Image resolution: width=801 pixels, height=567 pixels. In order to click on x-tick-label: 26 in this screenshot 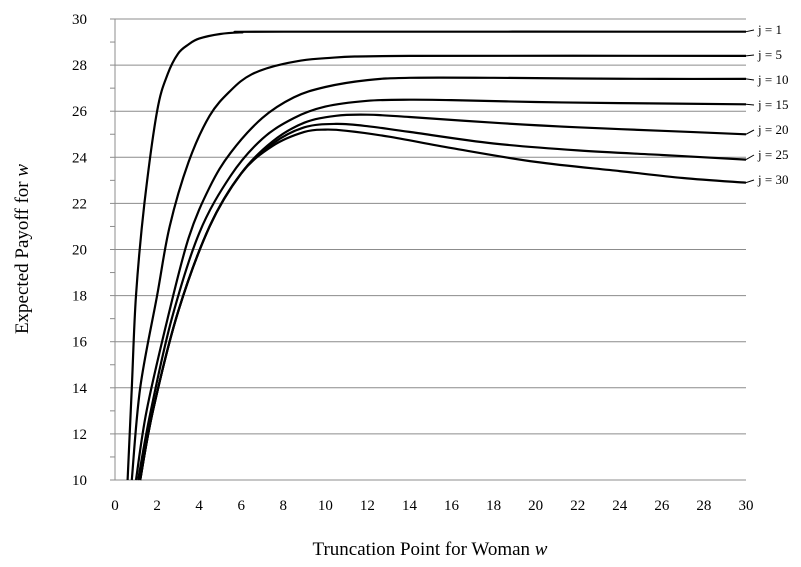, I will do `click(662, 506)`.